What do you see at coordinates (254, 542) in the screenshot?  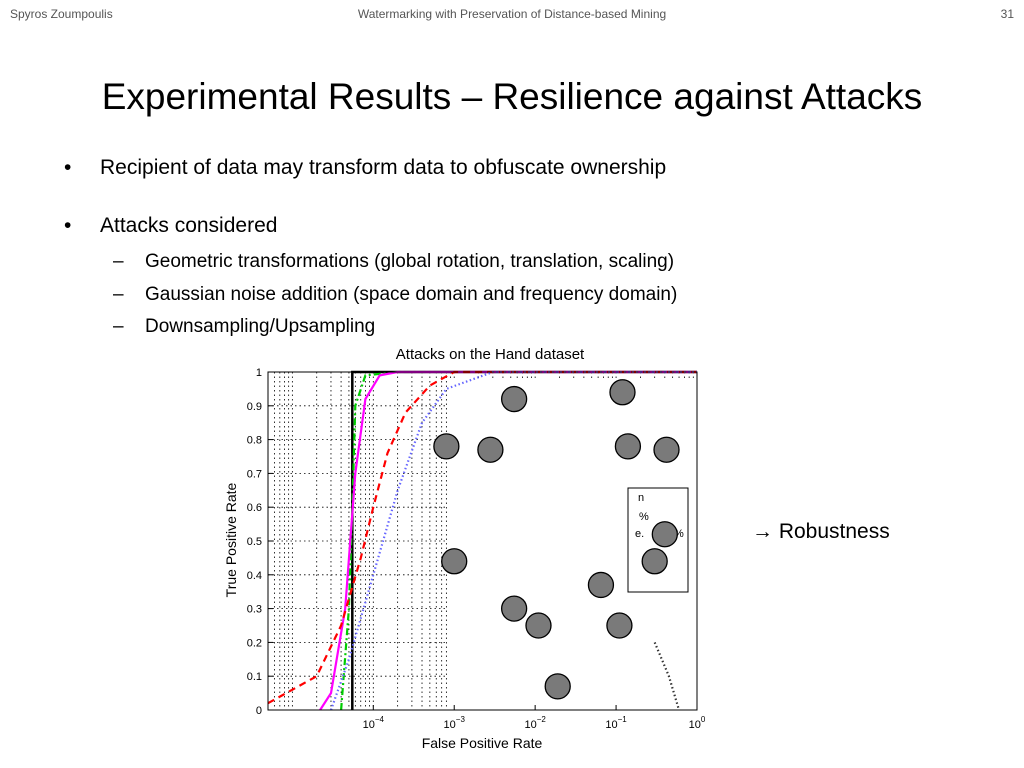 I see `y-tick-label: 0.5` at bounding box center [254, 542].